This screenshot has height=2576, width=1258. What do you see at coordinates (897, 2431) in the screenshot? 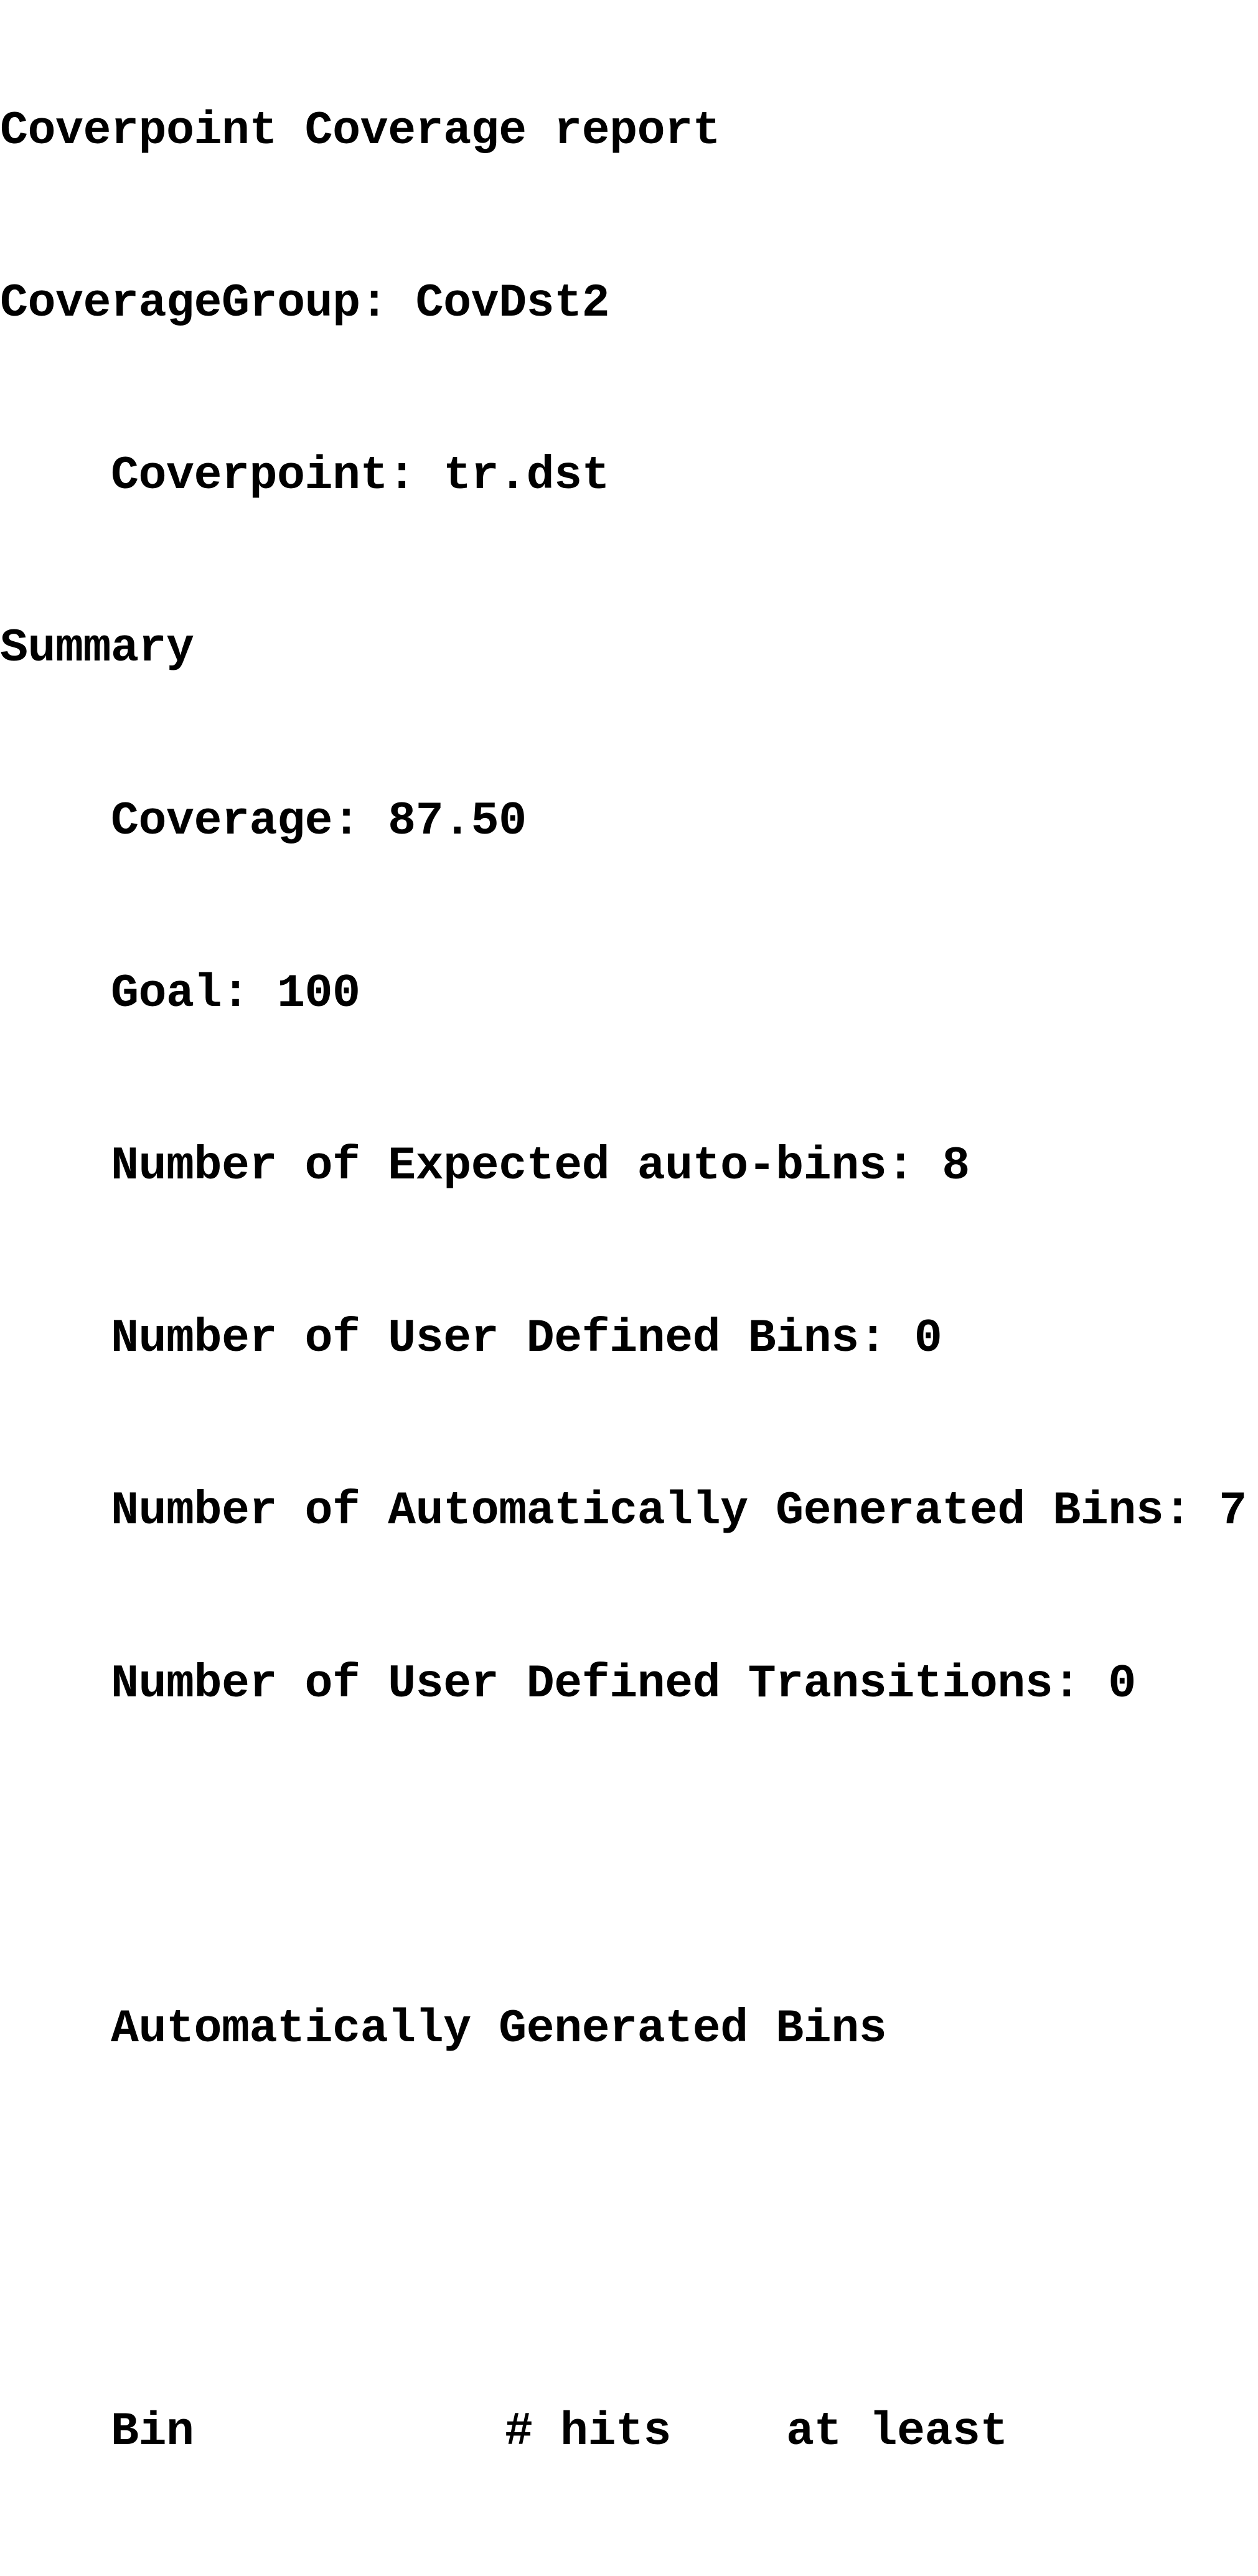
I see `header-at-least: at least` at bounding box center [897, 2431].